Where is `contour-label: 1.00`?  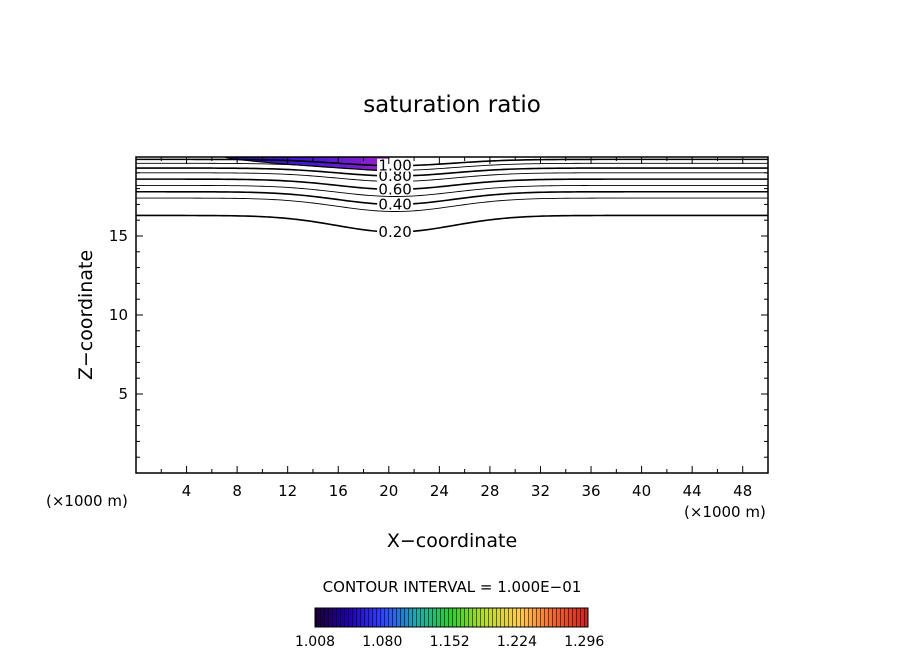 contour-label: 1.00 is located at coordinates (394, 166).